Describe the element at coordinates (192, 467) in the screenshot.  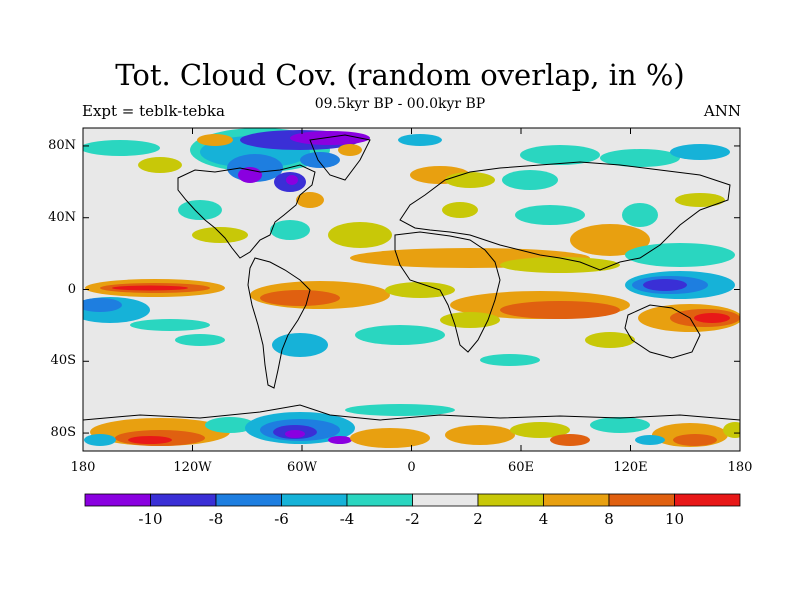
I see `lon-tick-label: 120W` at that location.